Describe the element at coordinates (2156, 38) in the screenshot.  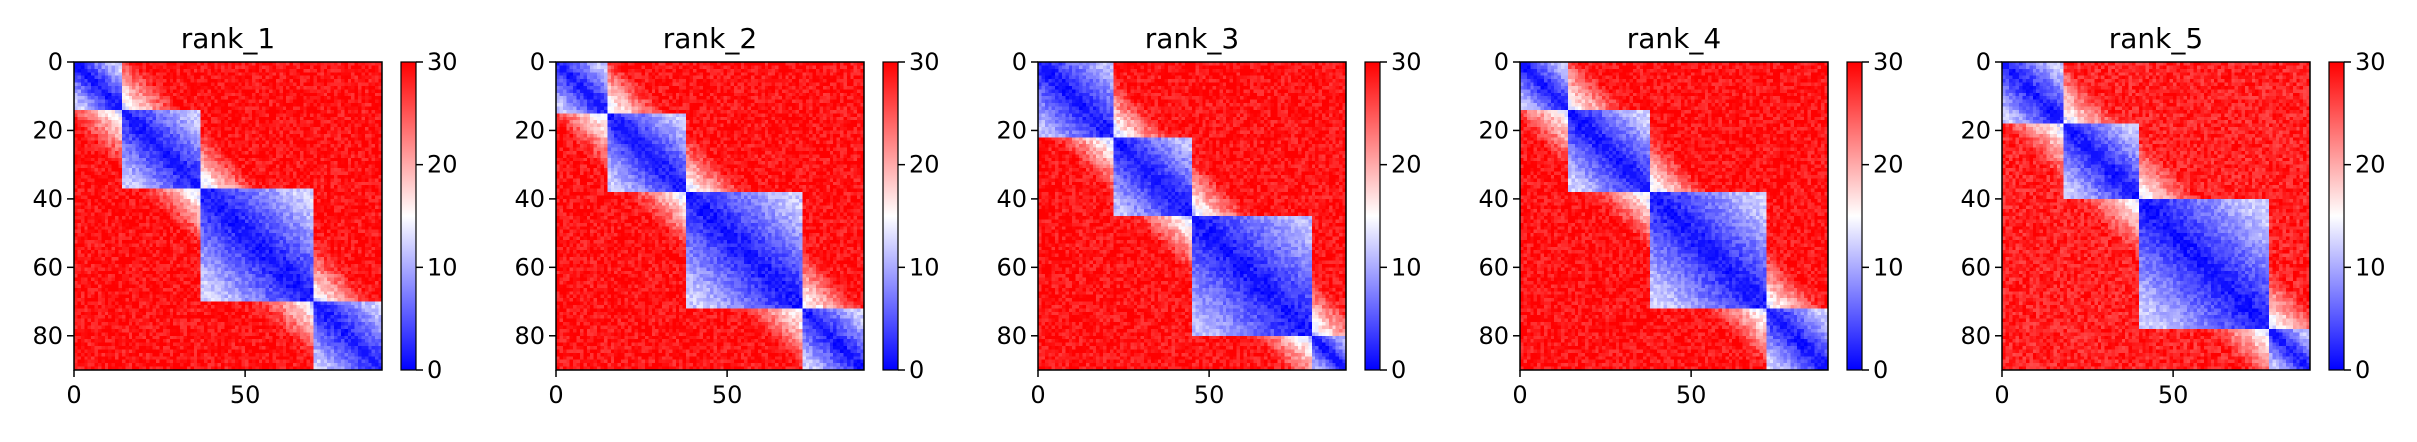
I see `panel-title: rank_5` at that location.